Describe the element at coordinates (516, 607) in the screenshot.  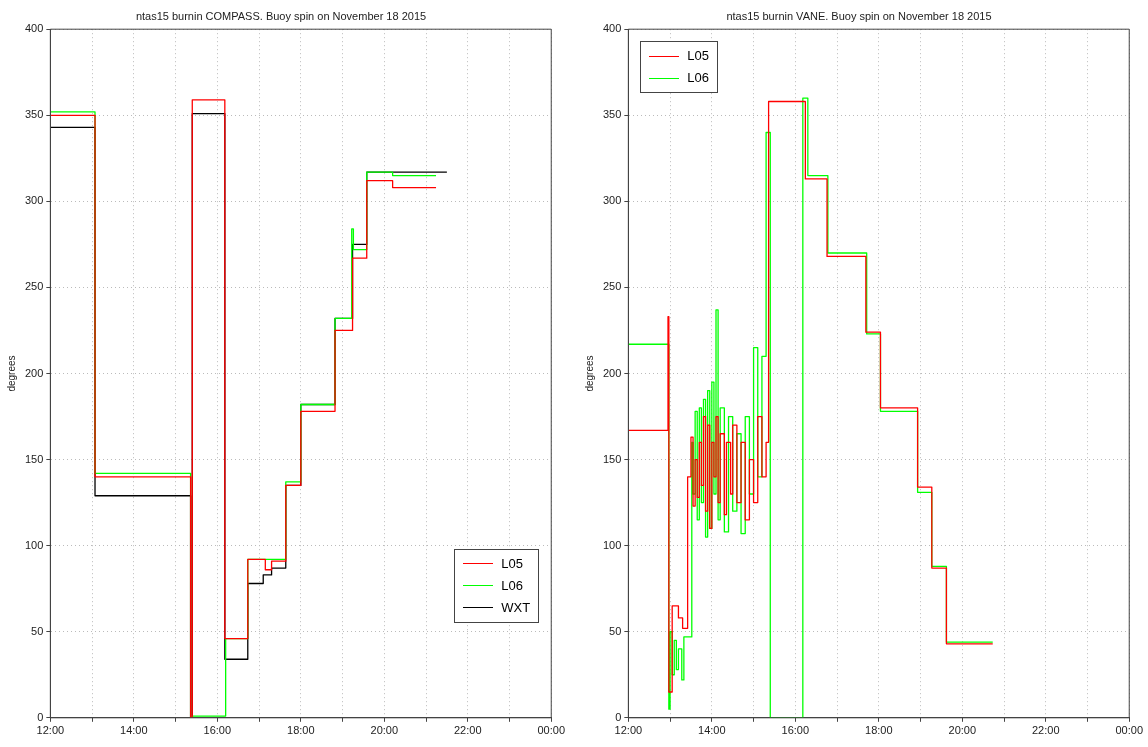
I see `legend-label: WXT` at that location.